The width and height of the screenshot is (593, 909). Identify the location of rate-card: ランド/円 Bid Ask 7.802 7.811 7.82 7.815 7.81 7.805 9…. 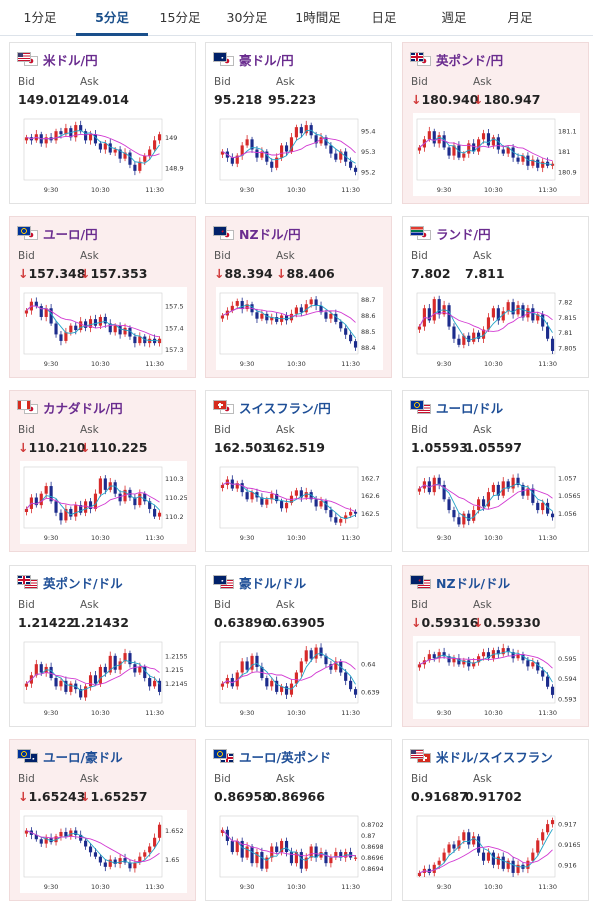
(495, 297).